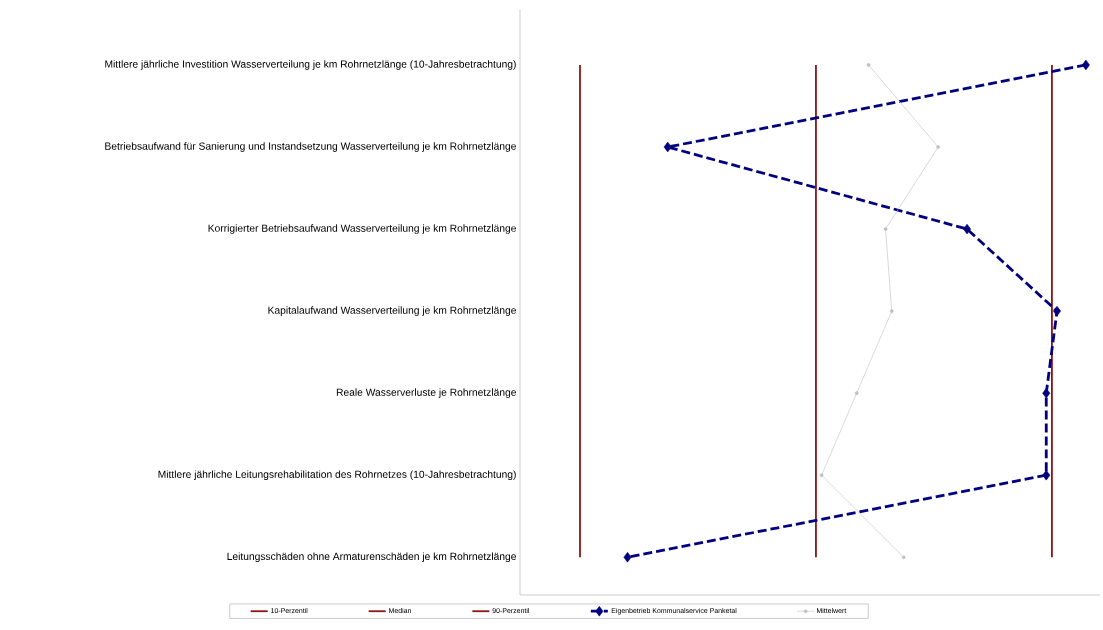 The height and width of the screenshot is (630, 1103). What do you see at coordinates (310, 65) in the screenshot?
I see `y-tick-label: Mittlere jährliche Investition Wasserverteilung je km Rohrnetzlänge (10-Jahresbetrachtung)` at bounding box center [310, 65].